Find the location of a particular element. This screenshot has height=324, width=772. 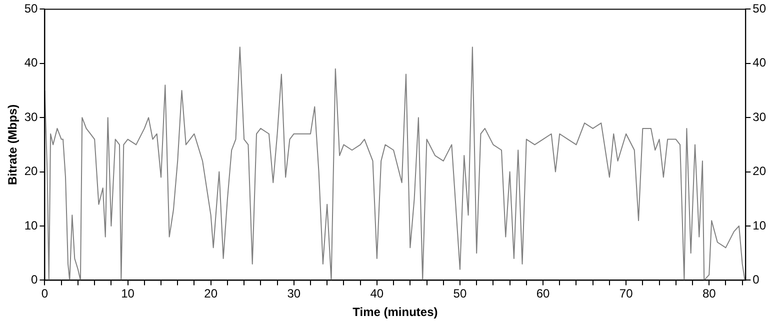

x-tick-label: 0 is located at coordinates (44, 293).